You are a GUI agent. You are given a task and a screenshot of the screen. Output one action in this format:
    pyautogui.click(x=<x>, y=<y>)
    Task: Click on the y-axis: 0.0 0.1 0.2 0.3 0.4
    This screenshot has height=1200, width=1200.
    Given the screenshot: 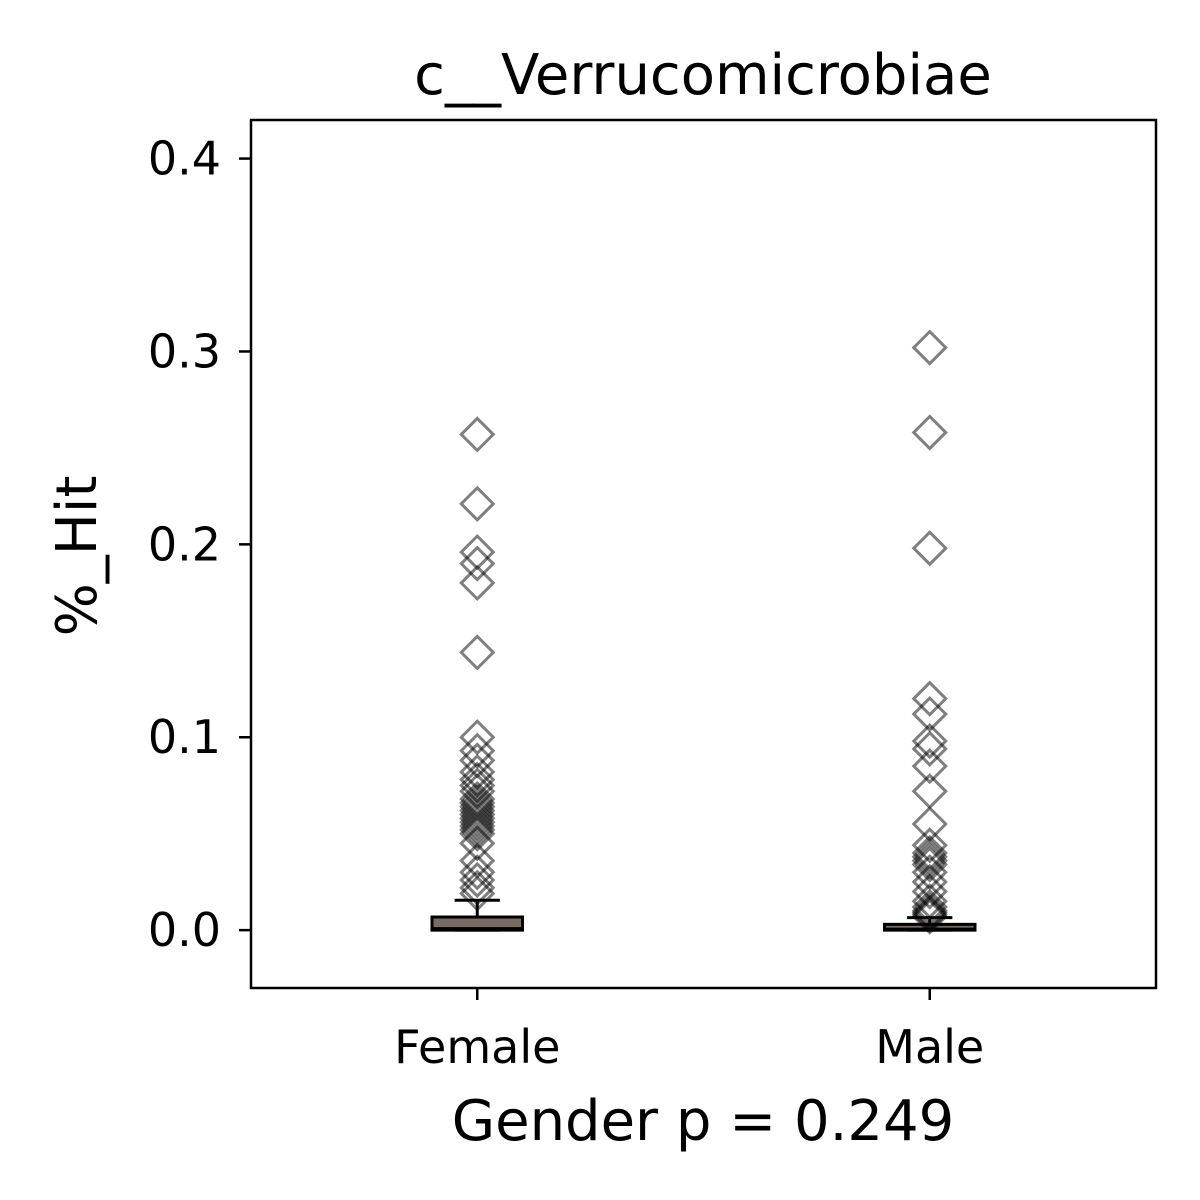 What is the action you would take?
    pyautogui.click(x=199, y=544)
    